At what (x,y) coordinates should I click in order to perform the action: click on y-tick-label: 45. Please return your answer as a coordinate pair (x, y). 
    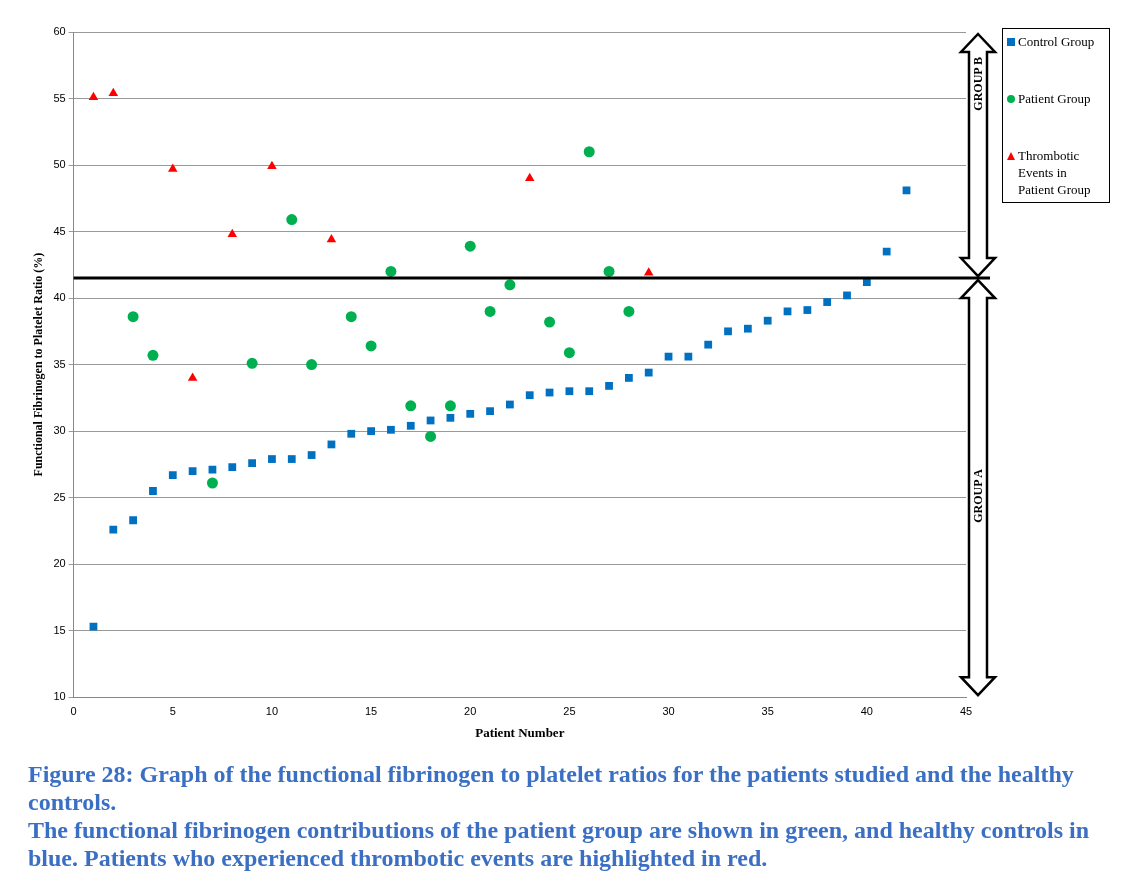
    Looking at the image, I should click on (59, 230).